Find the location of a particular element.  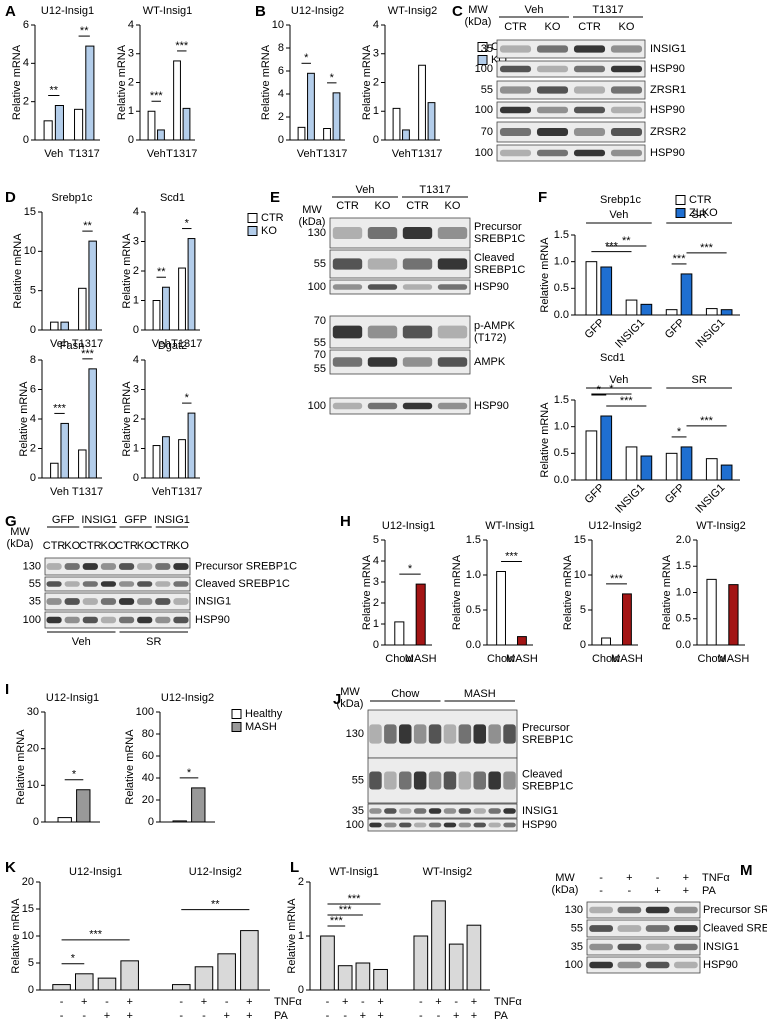

column-group: GFP is located at coordinates (135, 520).